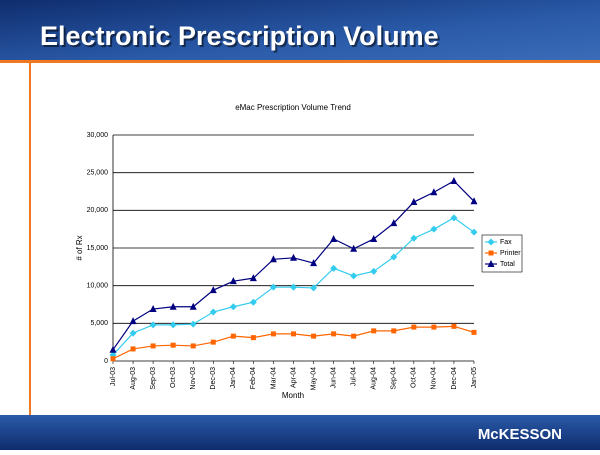  Describe the element at coordinates (333, 378) in the screenshot. I see `x-tick-label: Jun-04` at that location.